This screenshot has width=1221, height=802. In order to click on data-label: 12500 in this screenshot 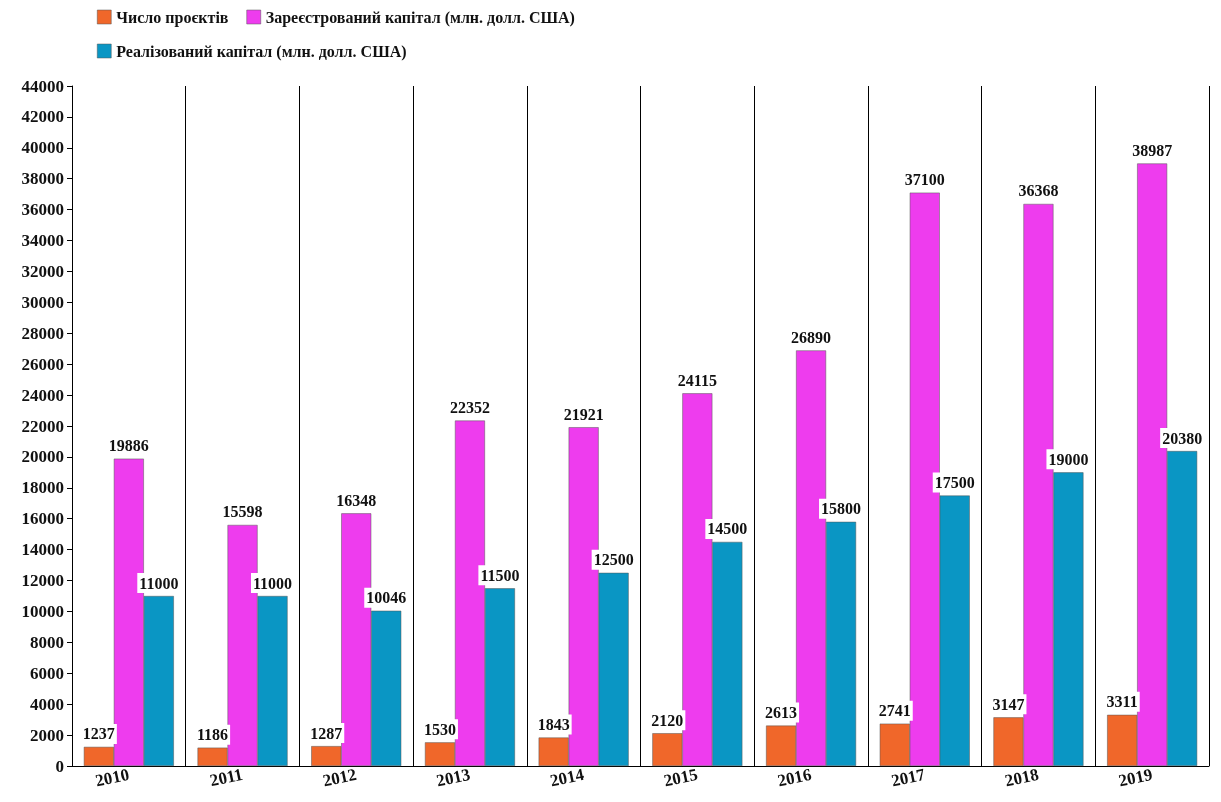, I will do `click(613, 560)`.